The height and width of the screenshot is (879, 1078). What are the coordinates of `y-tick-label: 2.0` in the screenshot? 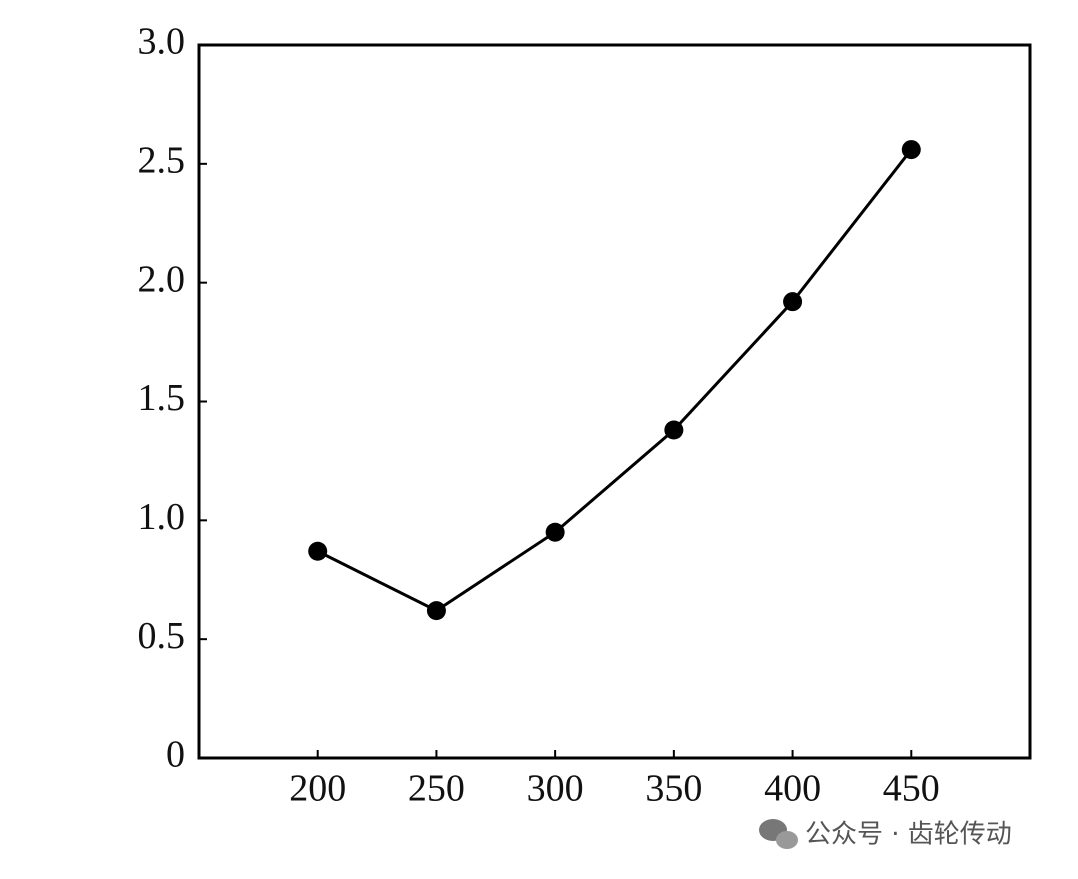 It's located at (162, 279).